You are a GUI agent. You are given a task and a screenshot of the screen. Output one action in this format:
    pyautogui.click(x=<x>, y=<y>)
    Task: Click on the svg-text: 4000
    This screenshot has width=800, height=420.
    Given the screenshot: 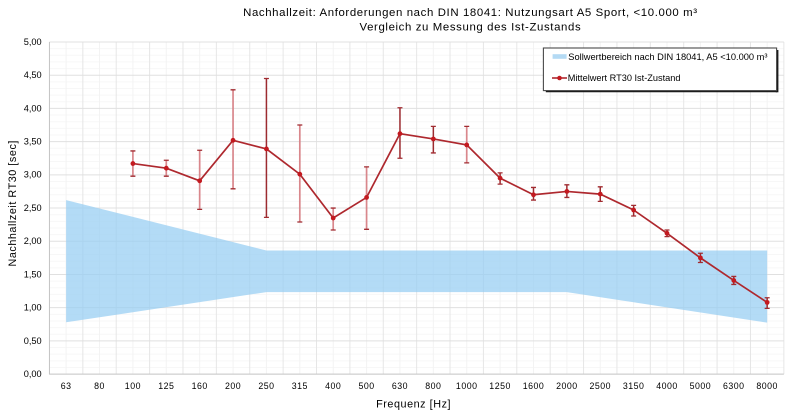 What is the action you would take?
    pyautogui.click(x=667, y=386)
    